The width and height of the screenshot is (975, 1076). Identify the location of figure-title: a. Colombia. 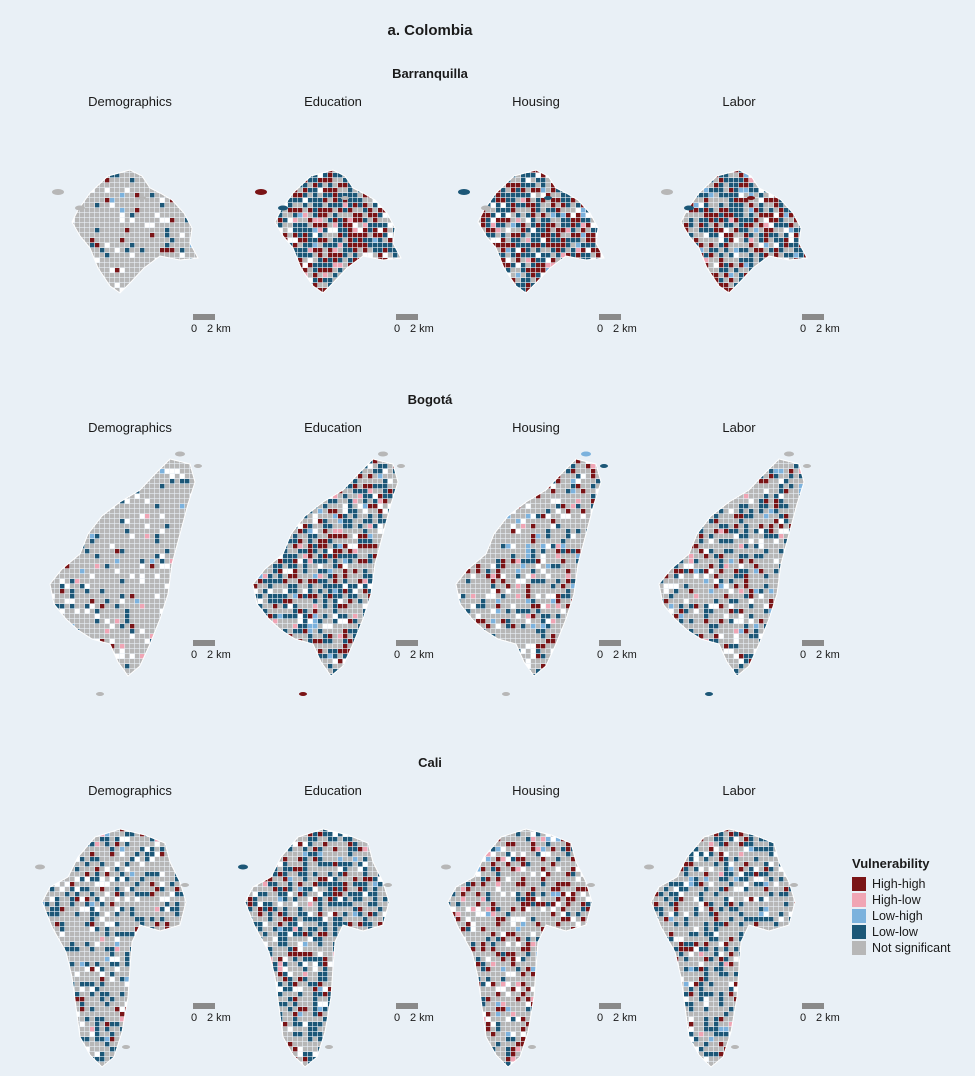
(430, 30).